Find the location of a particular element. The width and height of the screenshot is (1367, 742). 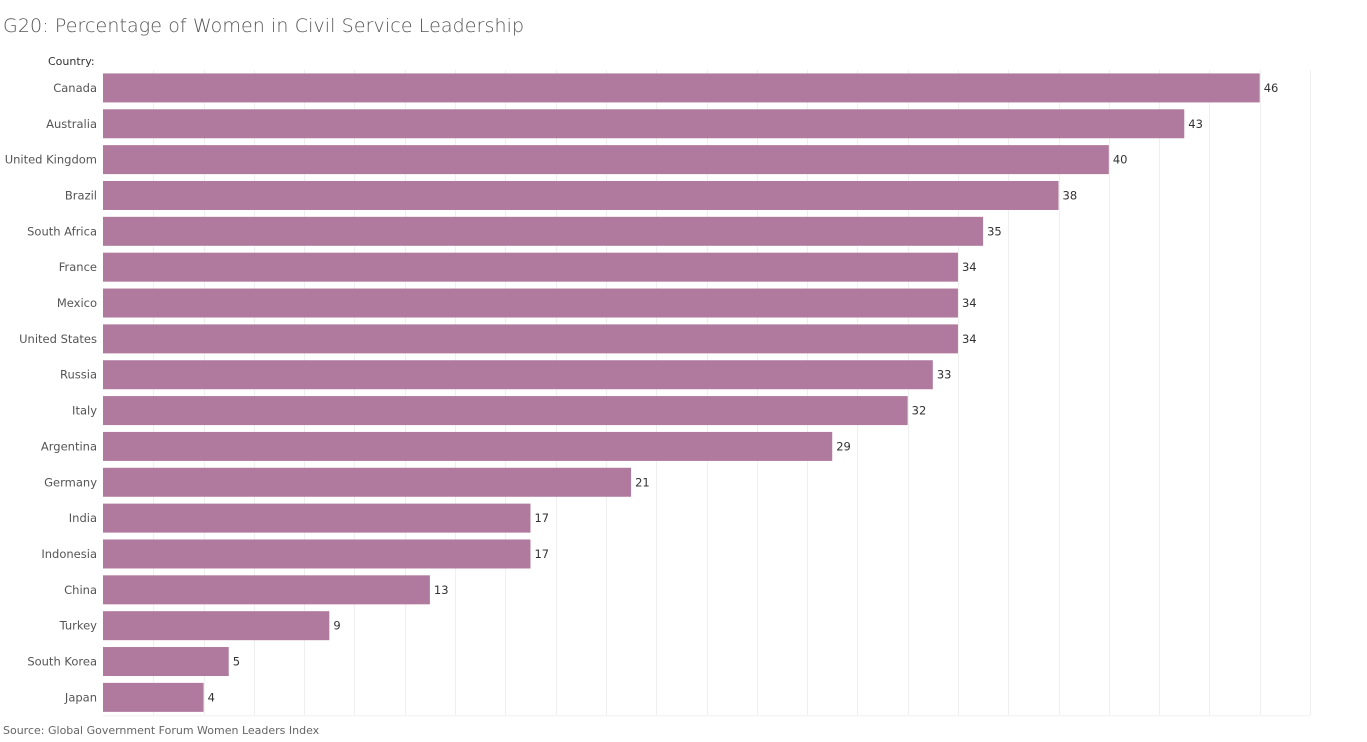

category-label: Turkey is located at coordinates (78, 626).